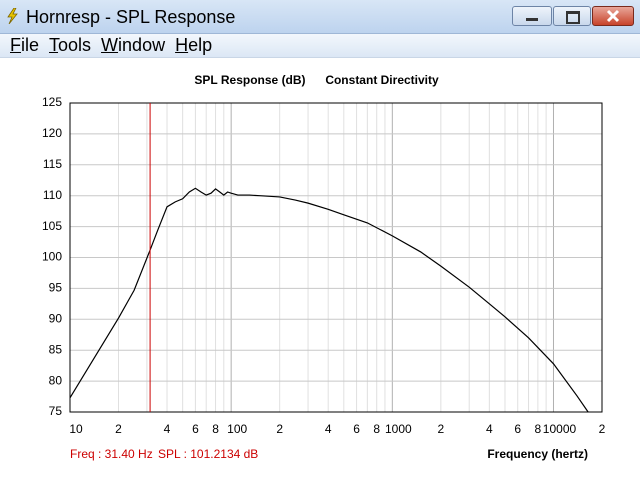  What do you see at coordinates (320, 46) in the screenshot?
I see `menu-bar: File Tools Window Help` at bounding box center [320, 46].